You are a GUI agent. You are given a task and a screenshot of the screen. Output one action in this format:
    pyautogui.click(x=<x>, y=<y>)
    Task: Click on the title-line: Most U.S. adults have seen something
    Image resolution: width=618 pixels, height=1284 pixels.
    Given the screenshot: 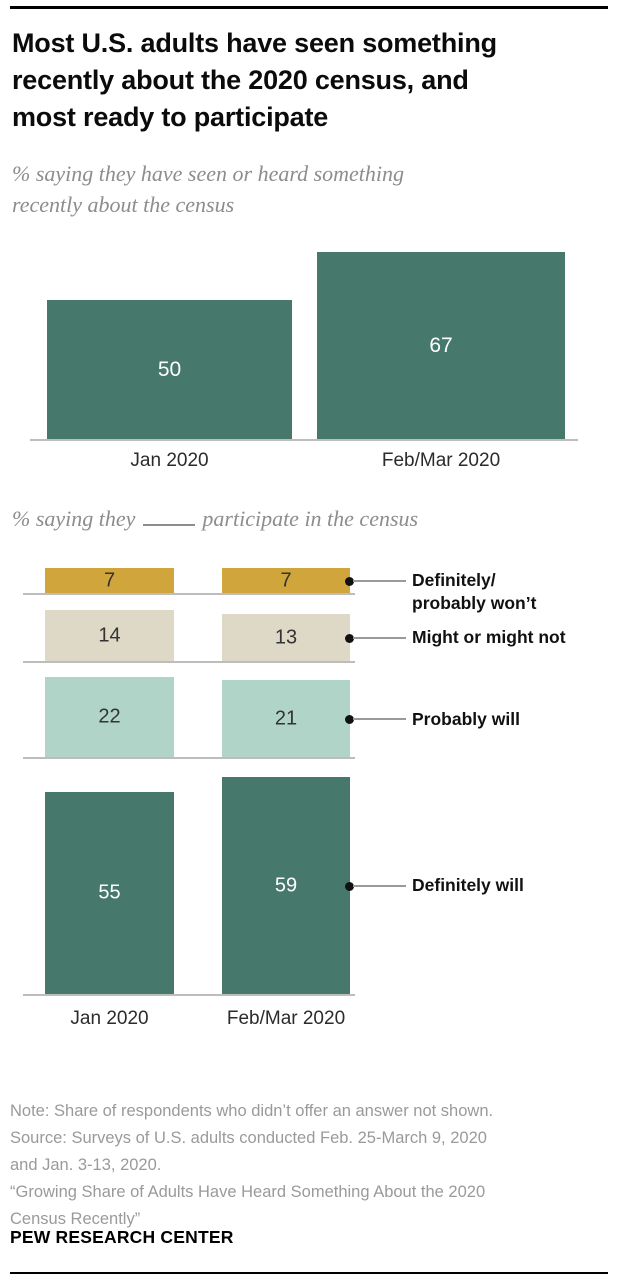 What is the action you would take?
    pyautogui.click(x=254, y=43)
    